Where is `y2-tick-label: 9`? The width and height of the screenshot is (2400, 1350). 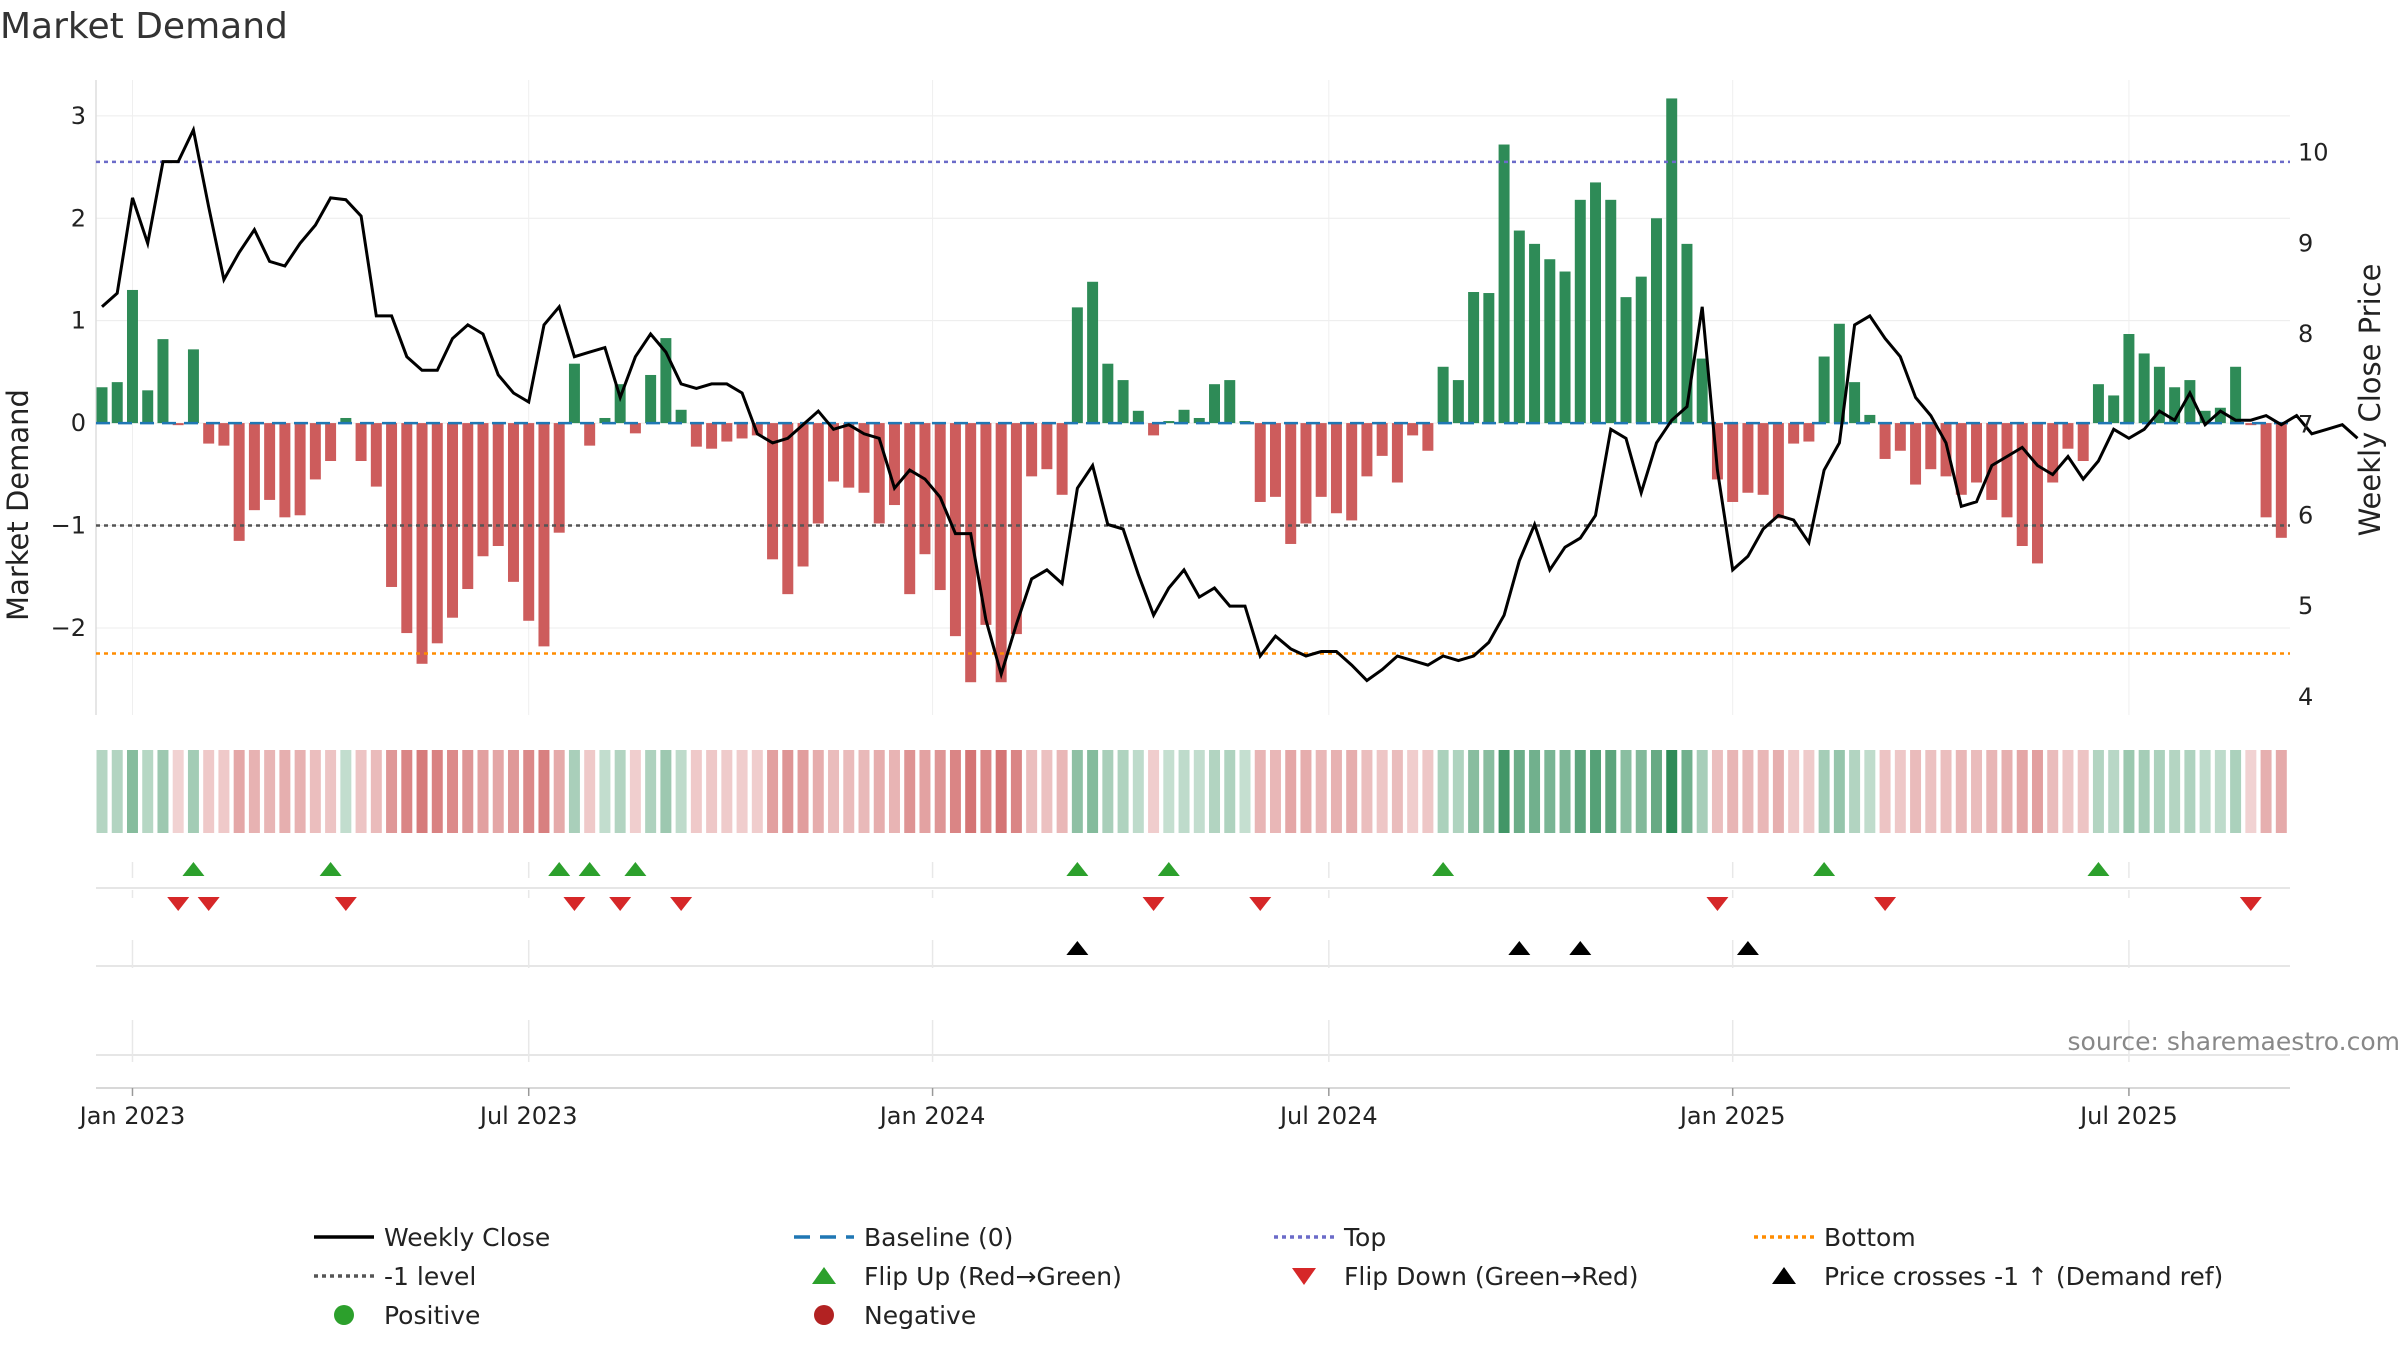 y2-tick-label: 9 is located at coordinates (2305, 243).